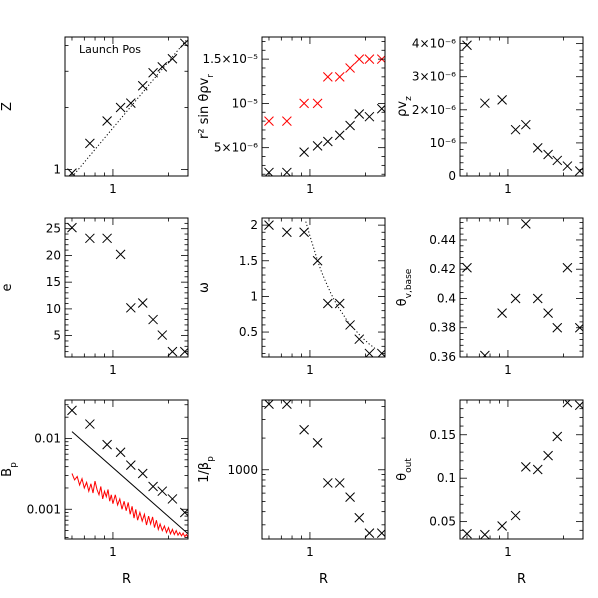 The height and width of the screenshot is (598, 598). What do you see at coordinates (446, 478) in the screenshot?
I see `ytick-label-theta_out-1: 0.1` at bounding box center [446, 478].